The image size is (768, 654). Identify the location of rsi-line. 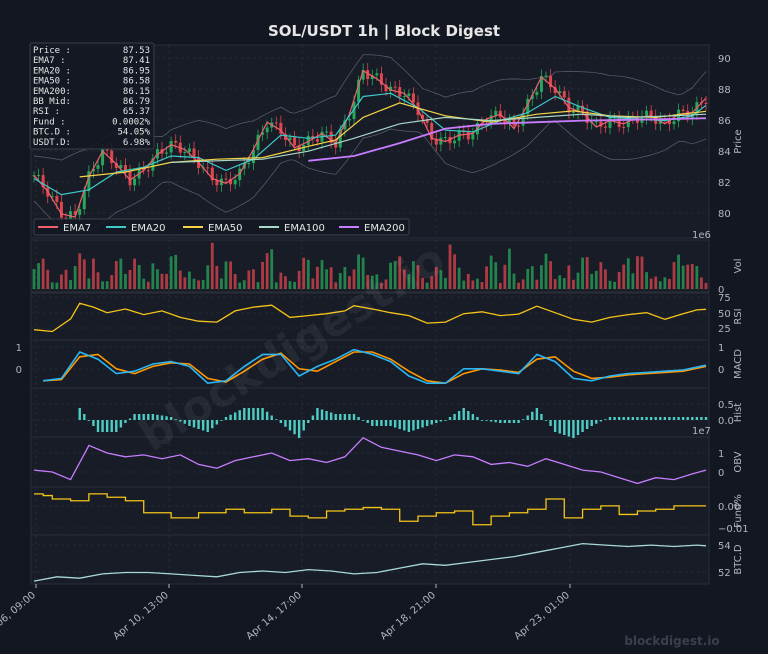
(370, 317).